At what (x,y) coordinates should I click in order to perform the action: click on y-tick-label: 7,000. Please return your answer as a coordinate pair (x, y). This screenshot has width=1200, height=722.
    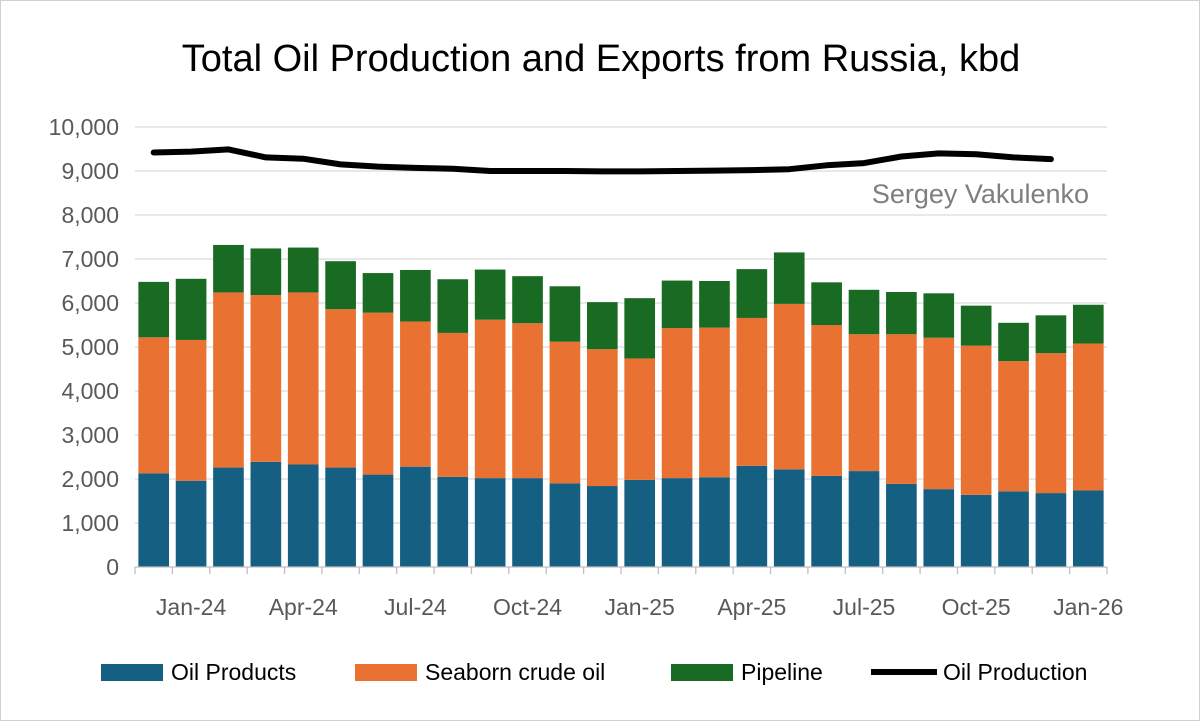
    Looking at the image, I should click on (90, 259).